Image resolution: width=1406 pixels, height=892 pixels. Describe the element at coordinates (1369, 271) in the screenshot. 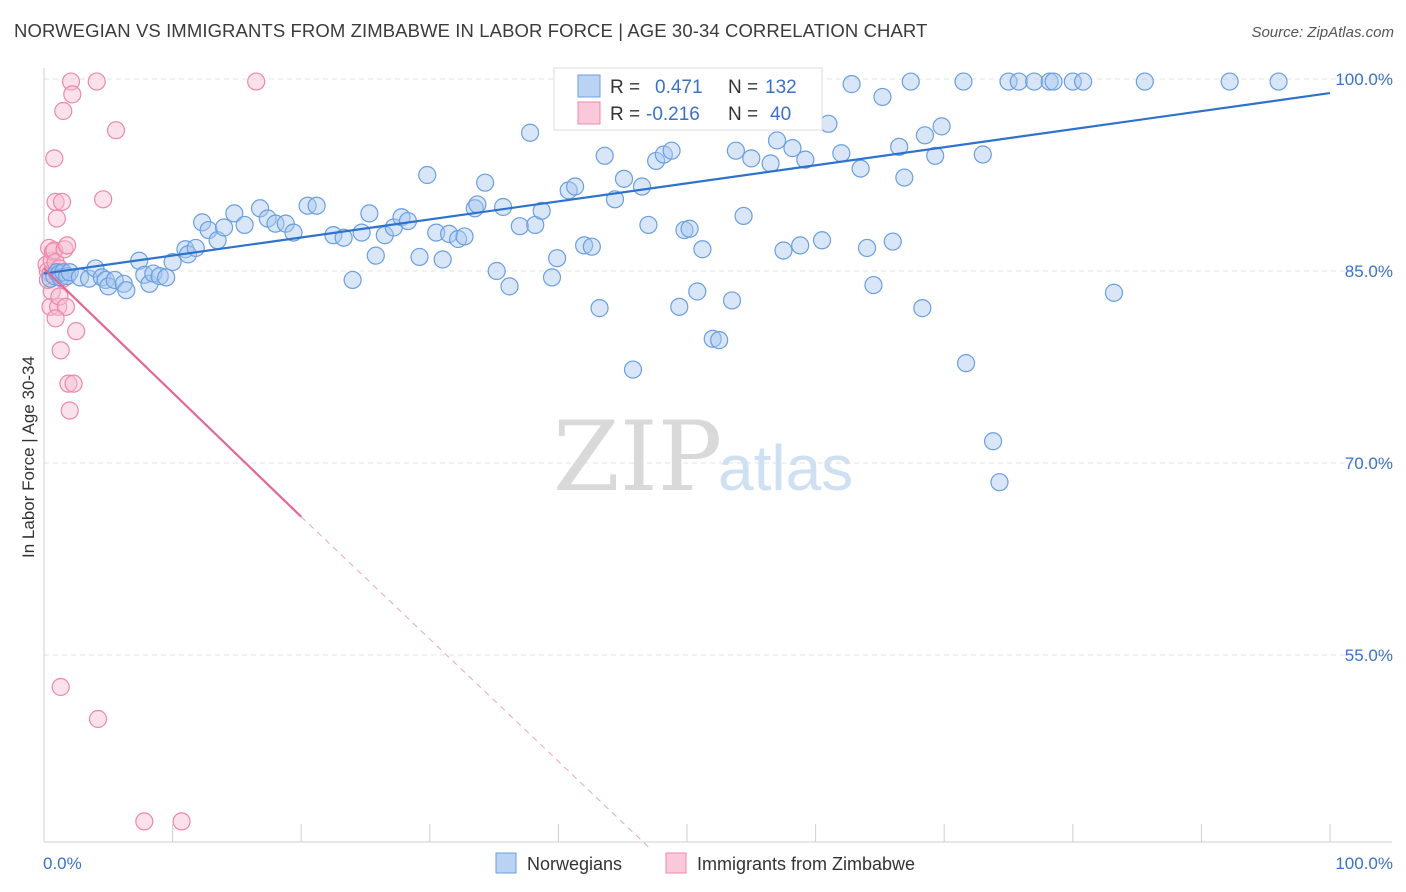

I see `y-tick-label: 85.0%` at that location.